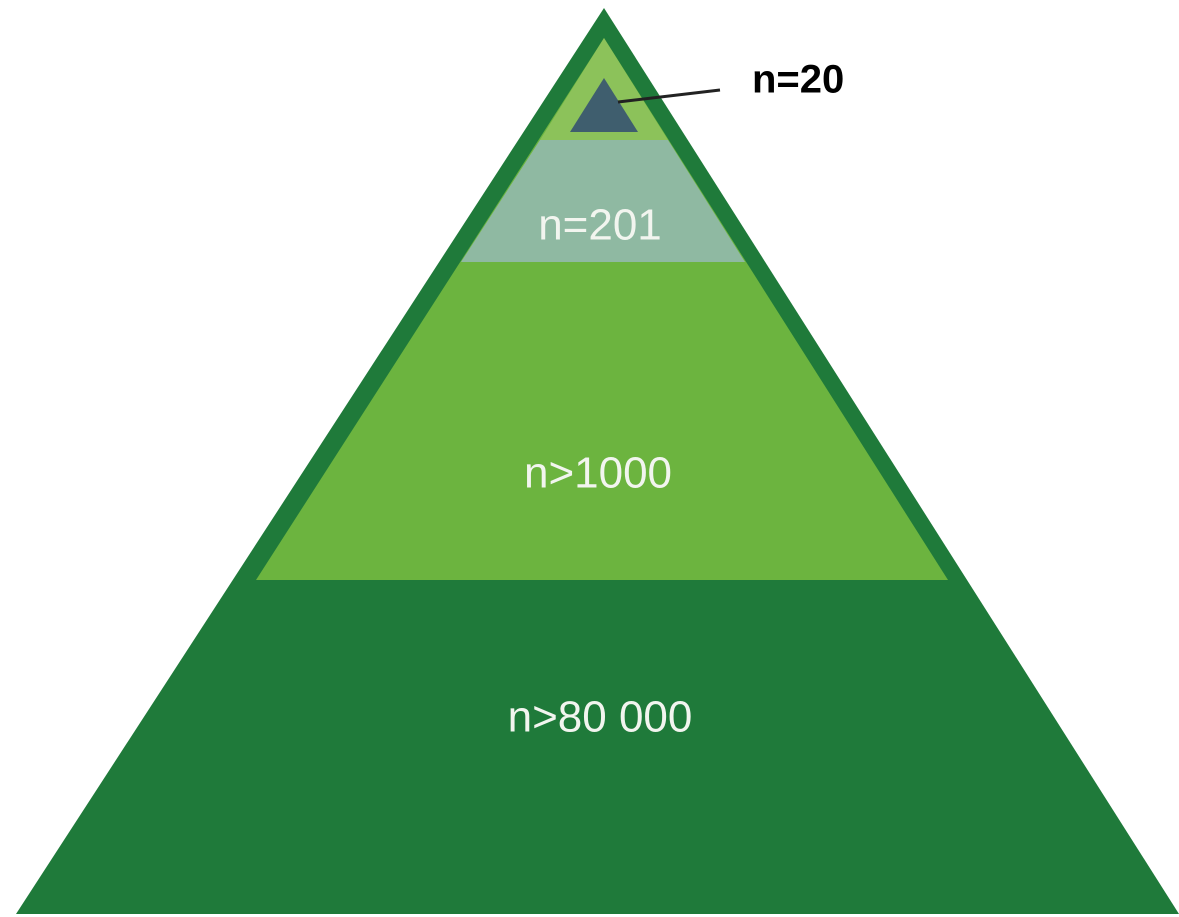 This screenshot has height=917, width=1179. What do you see at coordinates (600, 717) in the screenshot?
I see `layer-label: n>80 000` at bounding box center [600, 717].